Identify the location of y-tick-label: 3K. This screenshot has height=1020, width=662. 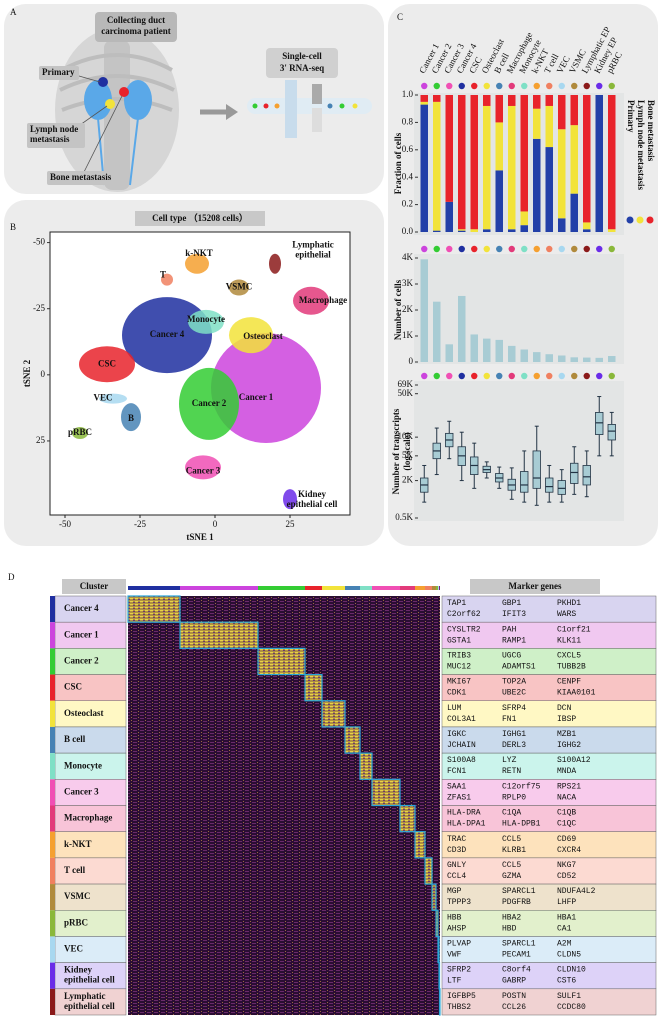
(408, 283).